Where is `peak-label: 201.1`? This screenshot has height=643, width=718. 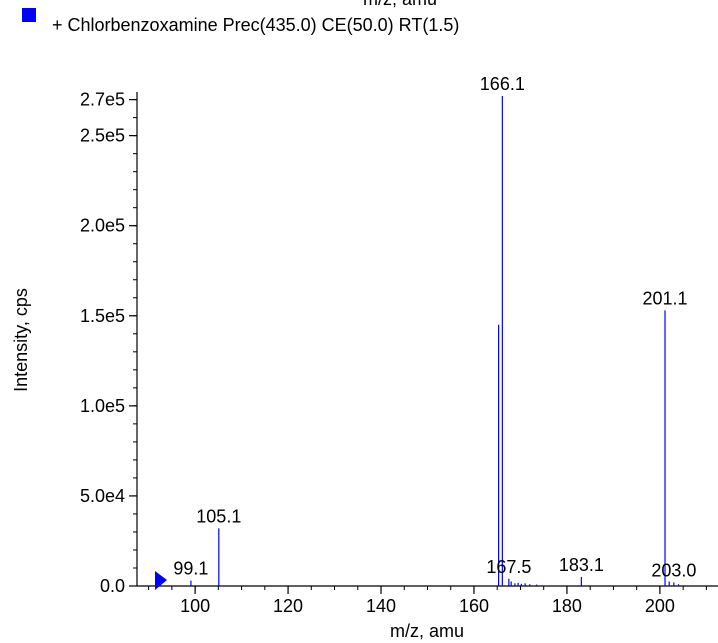
peak-label: 201.1 is located at coordinates (664, 298).